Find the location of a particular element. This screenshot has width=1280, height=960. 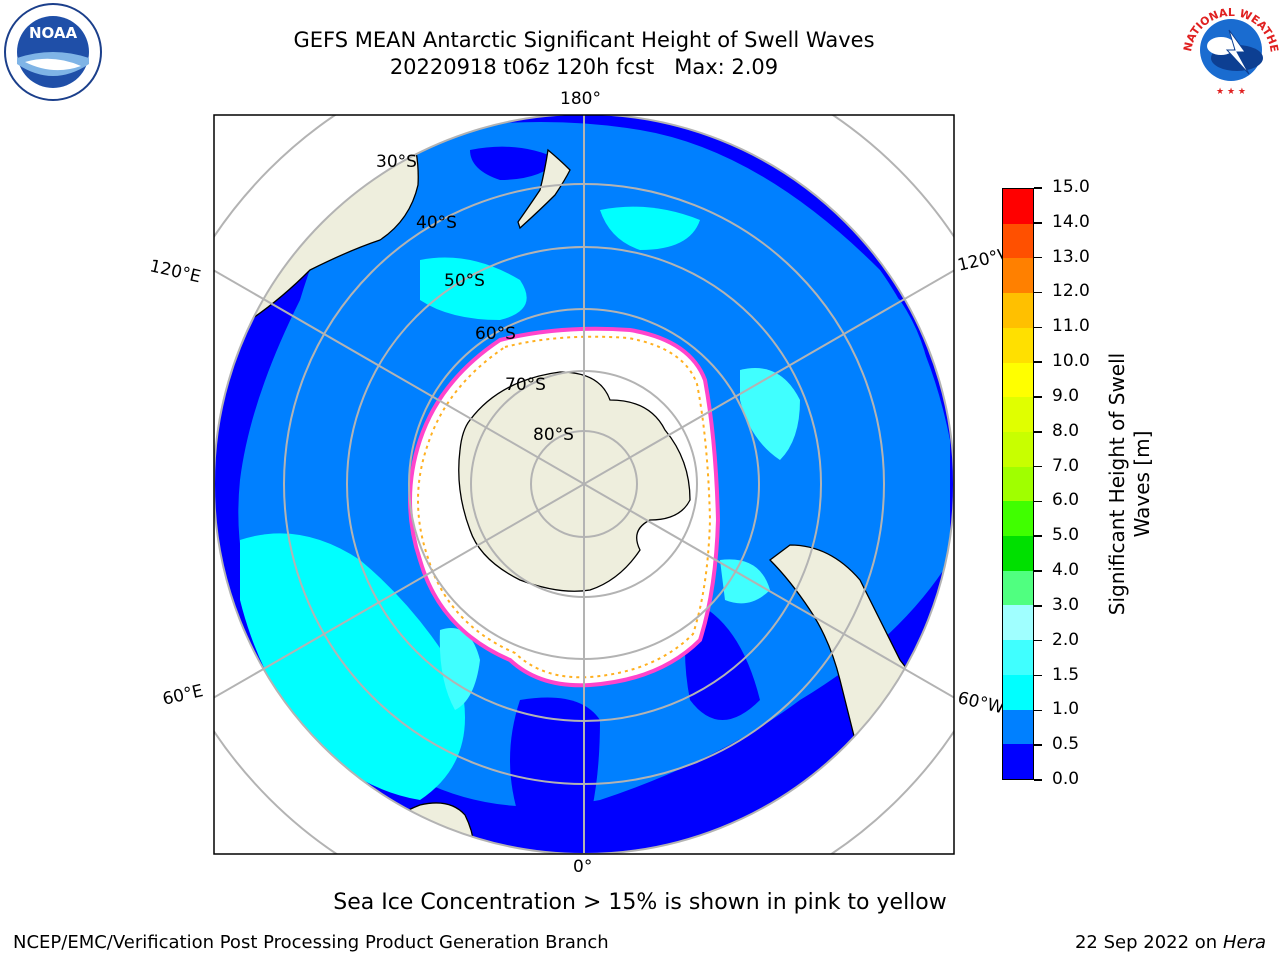

noaa-logo-icon: NOAA is located at coordinates (53, 52).